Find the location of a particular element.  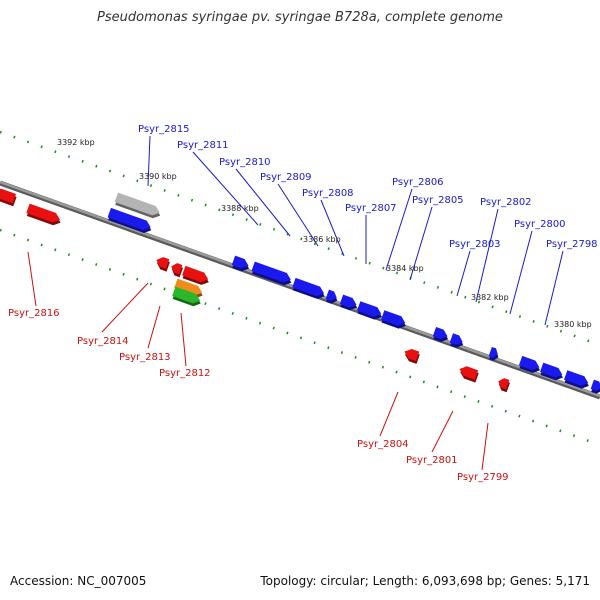

gene-label-psyr-2811: Psyr_2811 is located at coordinates (203, 145).